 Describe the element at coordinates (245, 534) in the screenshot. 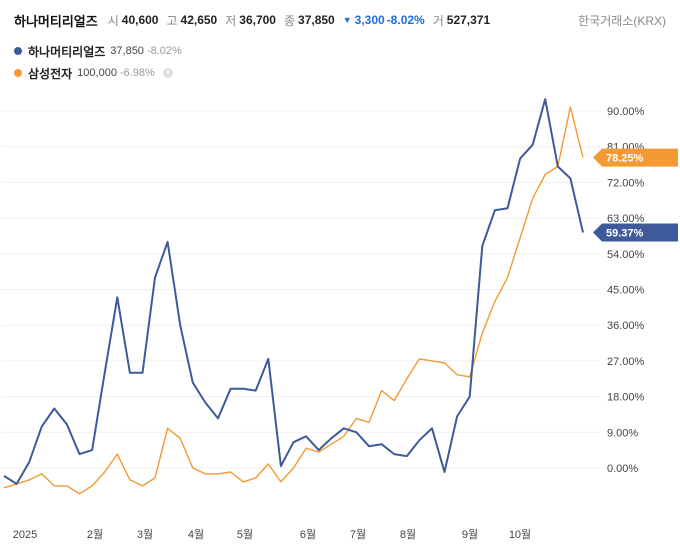

I see `x-tick-label: 5월` at that location.